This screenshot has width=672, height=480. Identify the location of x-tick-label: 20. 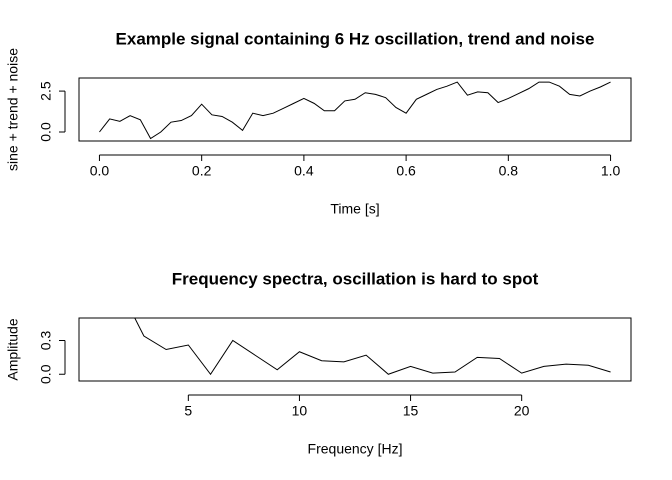
(522, 411).